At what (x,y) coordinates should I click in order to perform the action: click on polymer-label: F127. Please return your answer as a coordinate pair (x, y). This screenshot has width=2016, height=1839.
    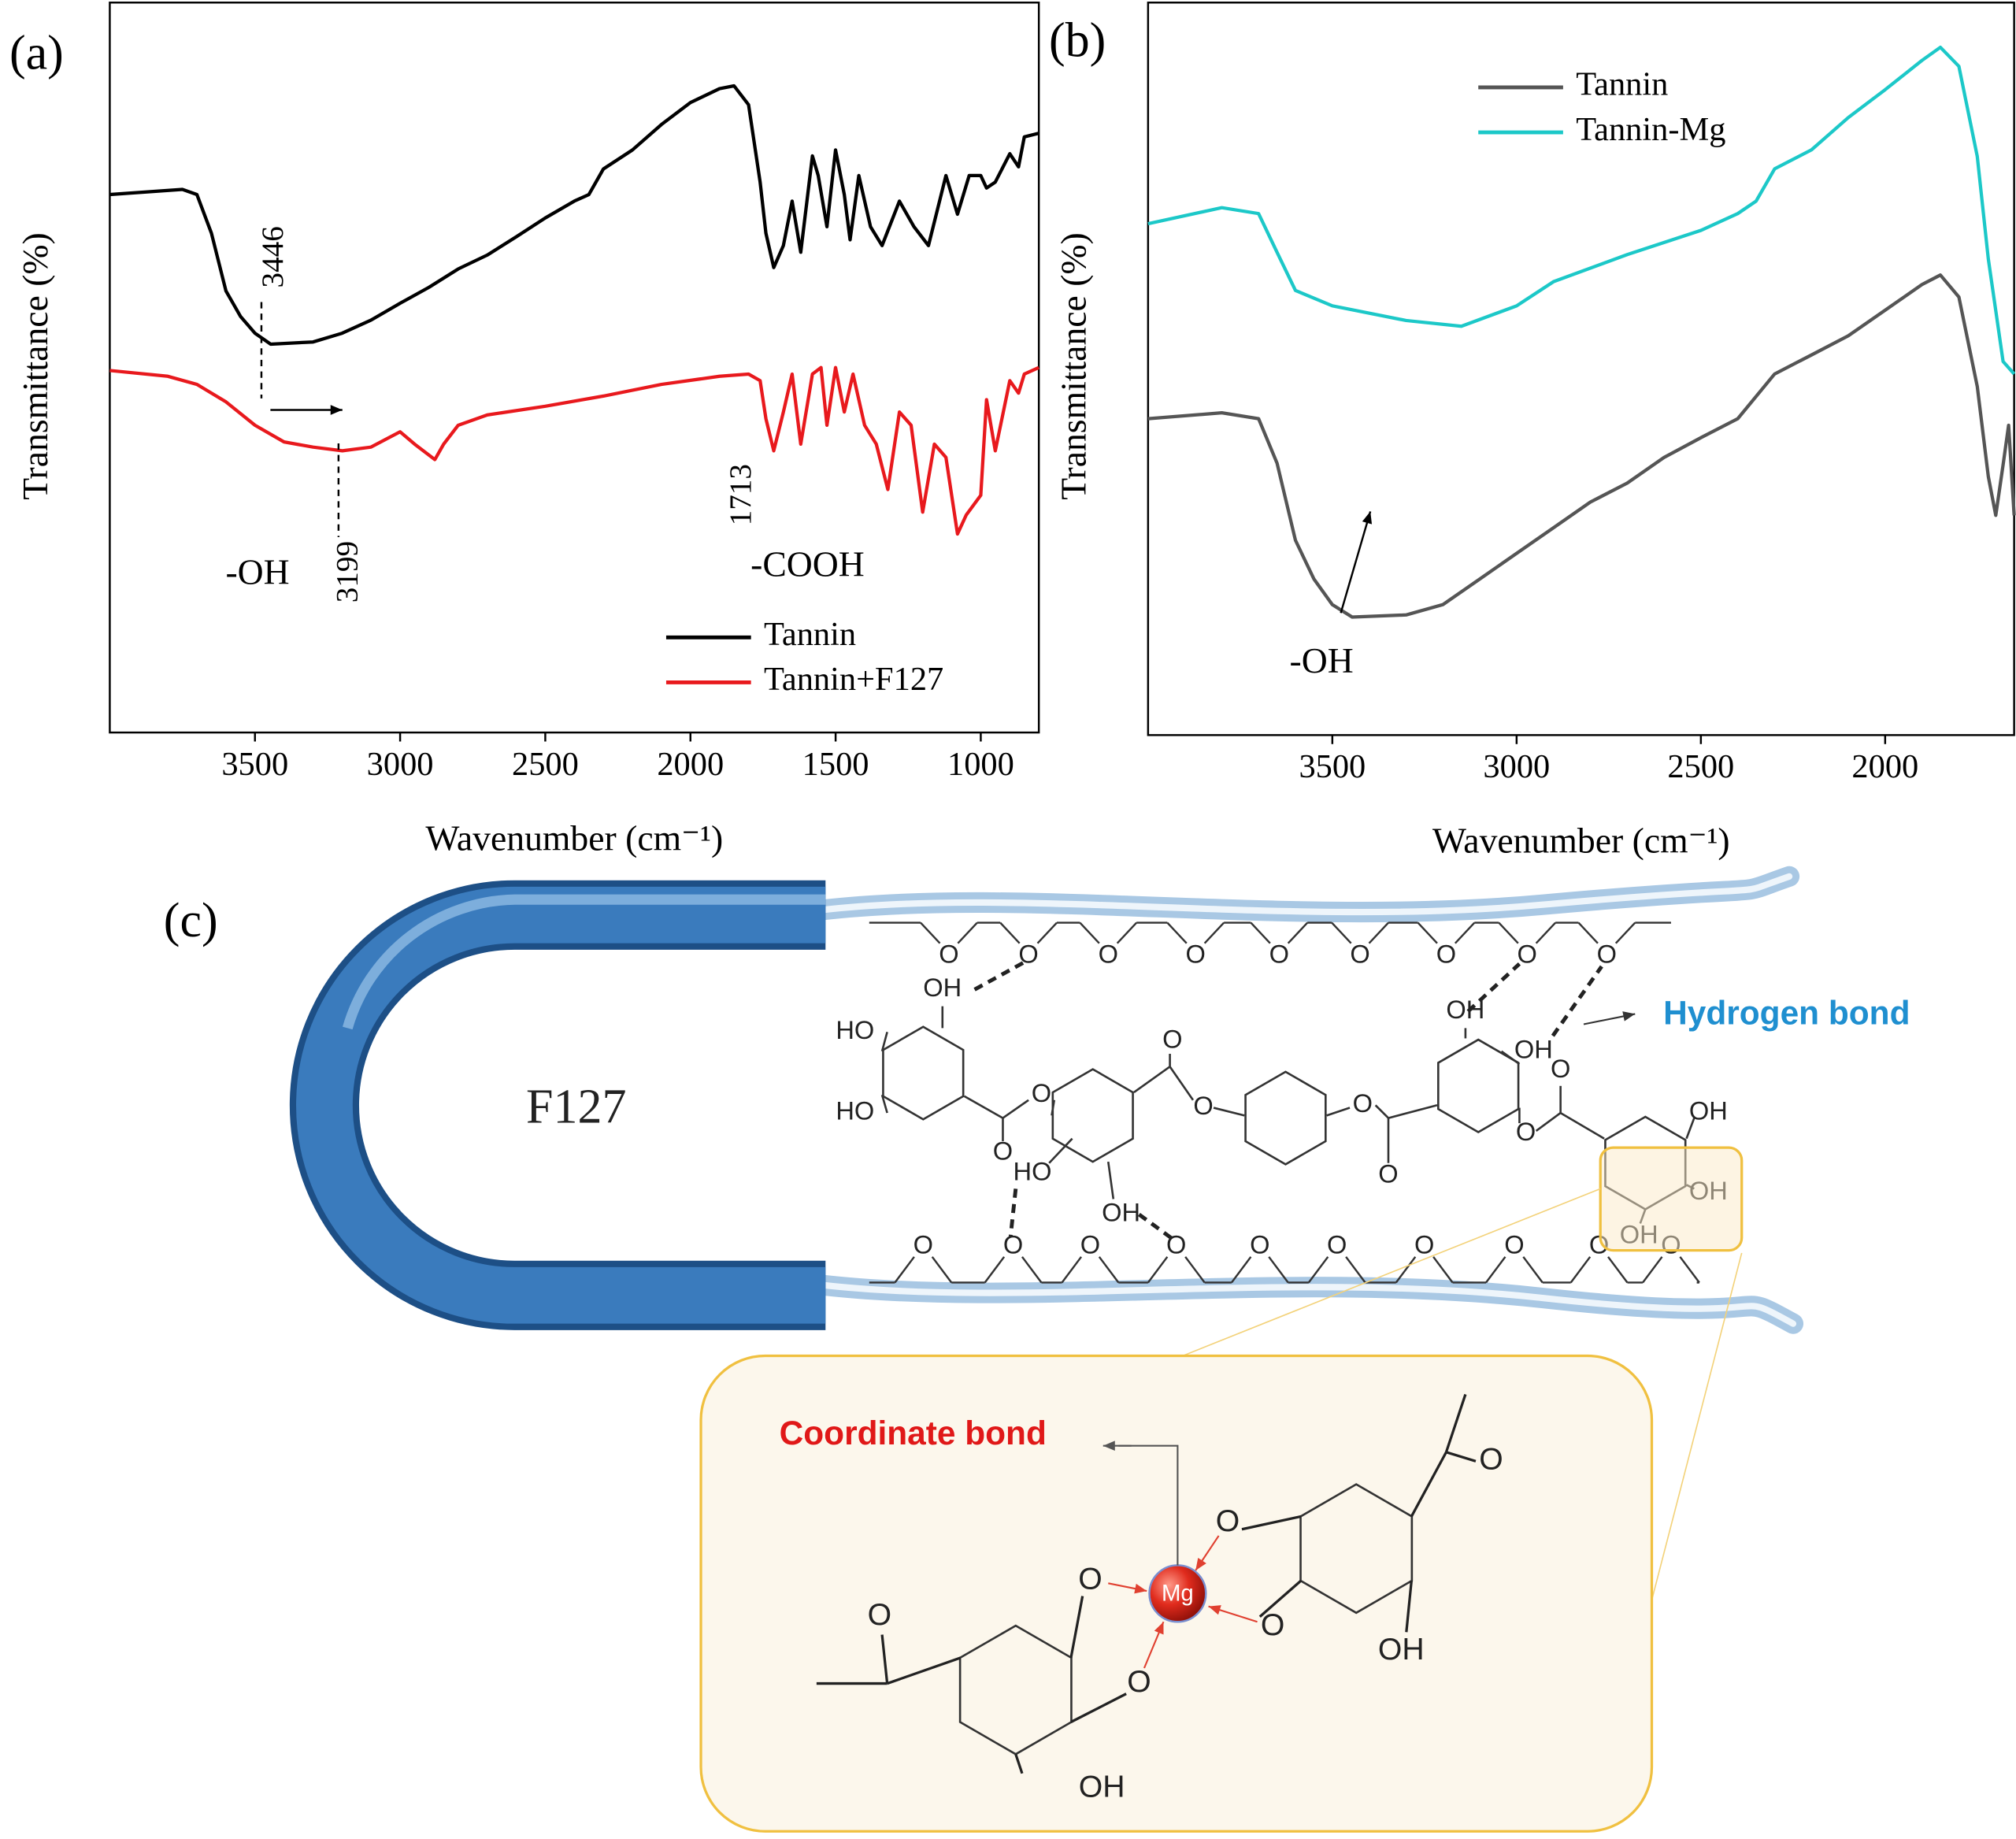
    Looking at the image, I should click on (576, 1107).